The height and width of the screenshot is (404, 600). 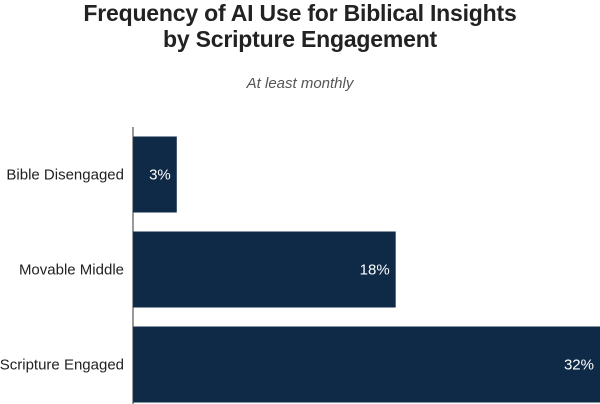 What do you see at coordinates (300, 83) in the screenshot?
I see `chart-subtitle: At least monthly` at bounding box center [300, 83].